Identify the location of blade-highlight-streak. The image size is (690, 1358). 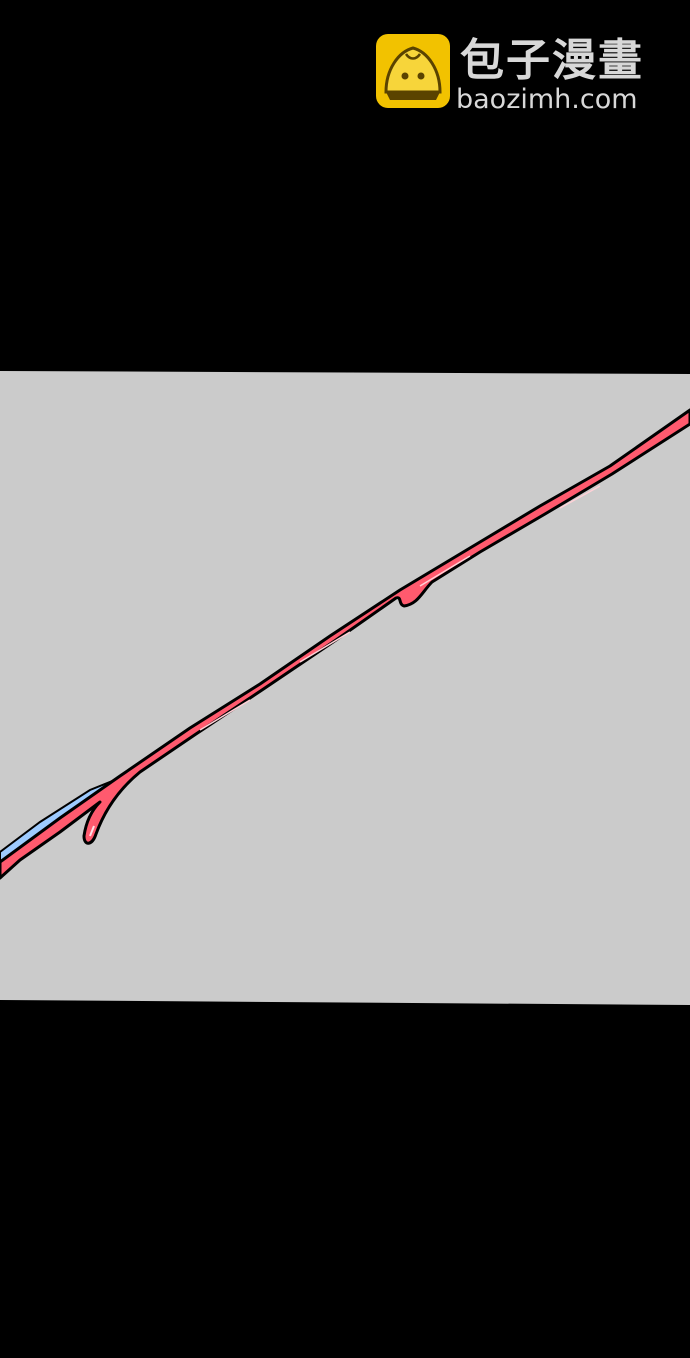
(400, 608).